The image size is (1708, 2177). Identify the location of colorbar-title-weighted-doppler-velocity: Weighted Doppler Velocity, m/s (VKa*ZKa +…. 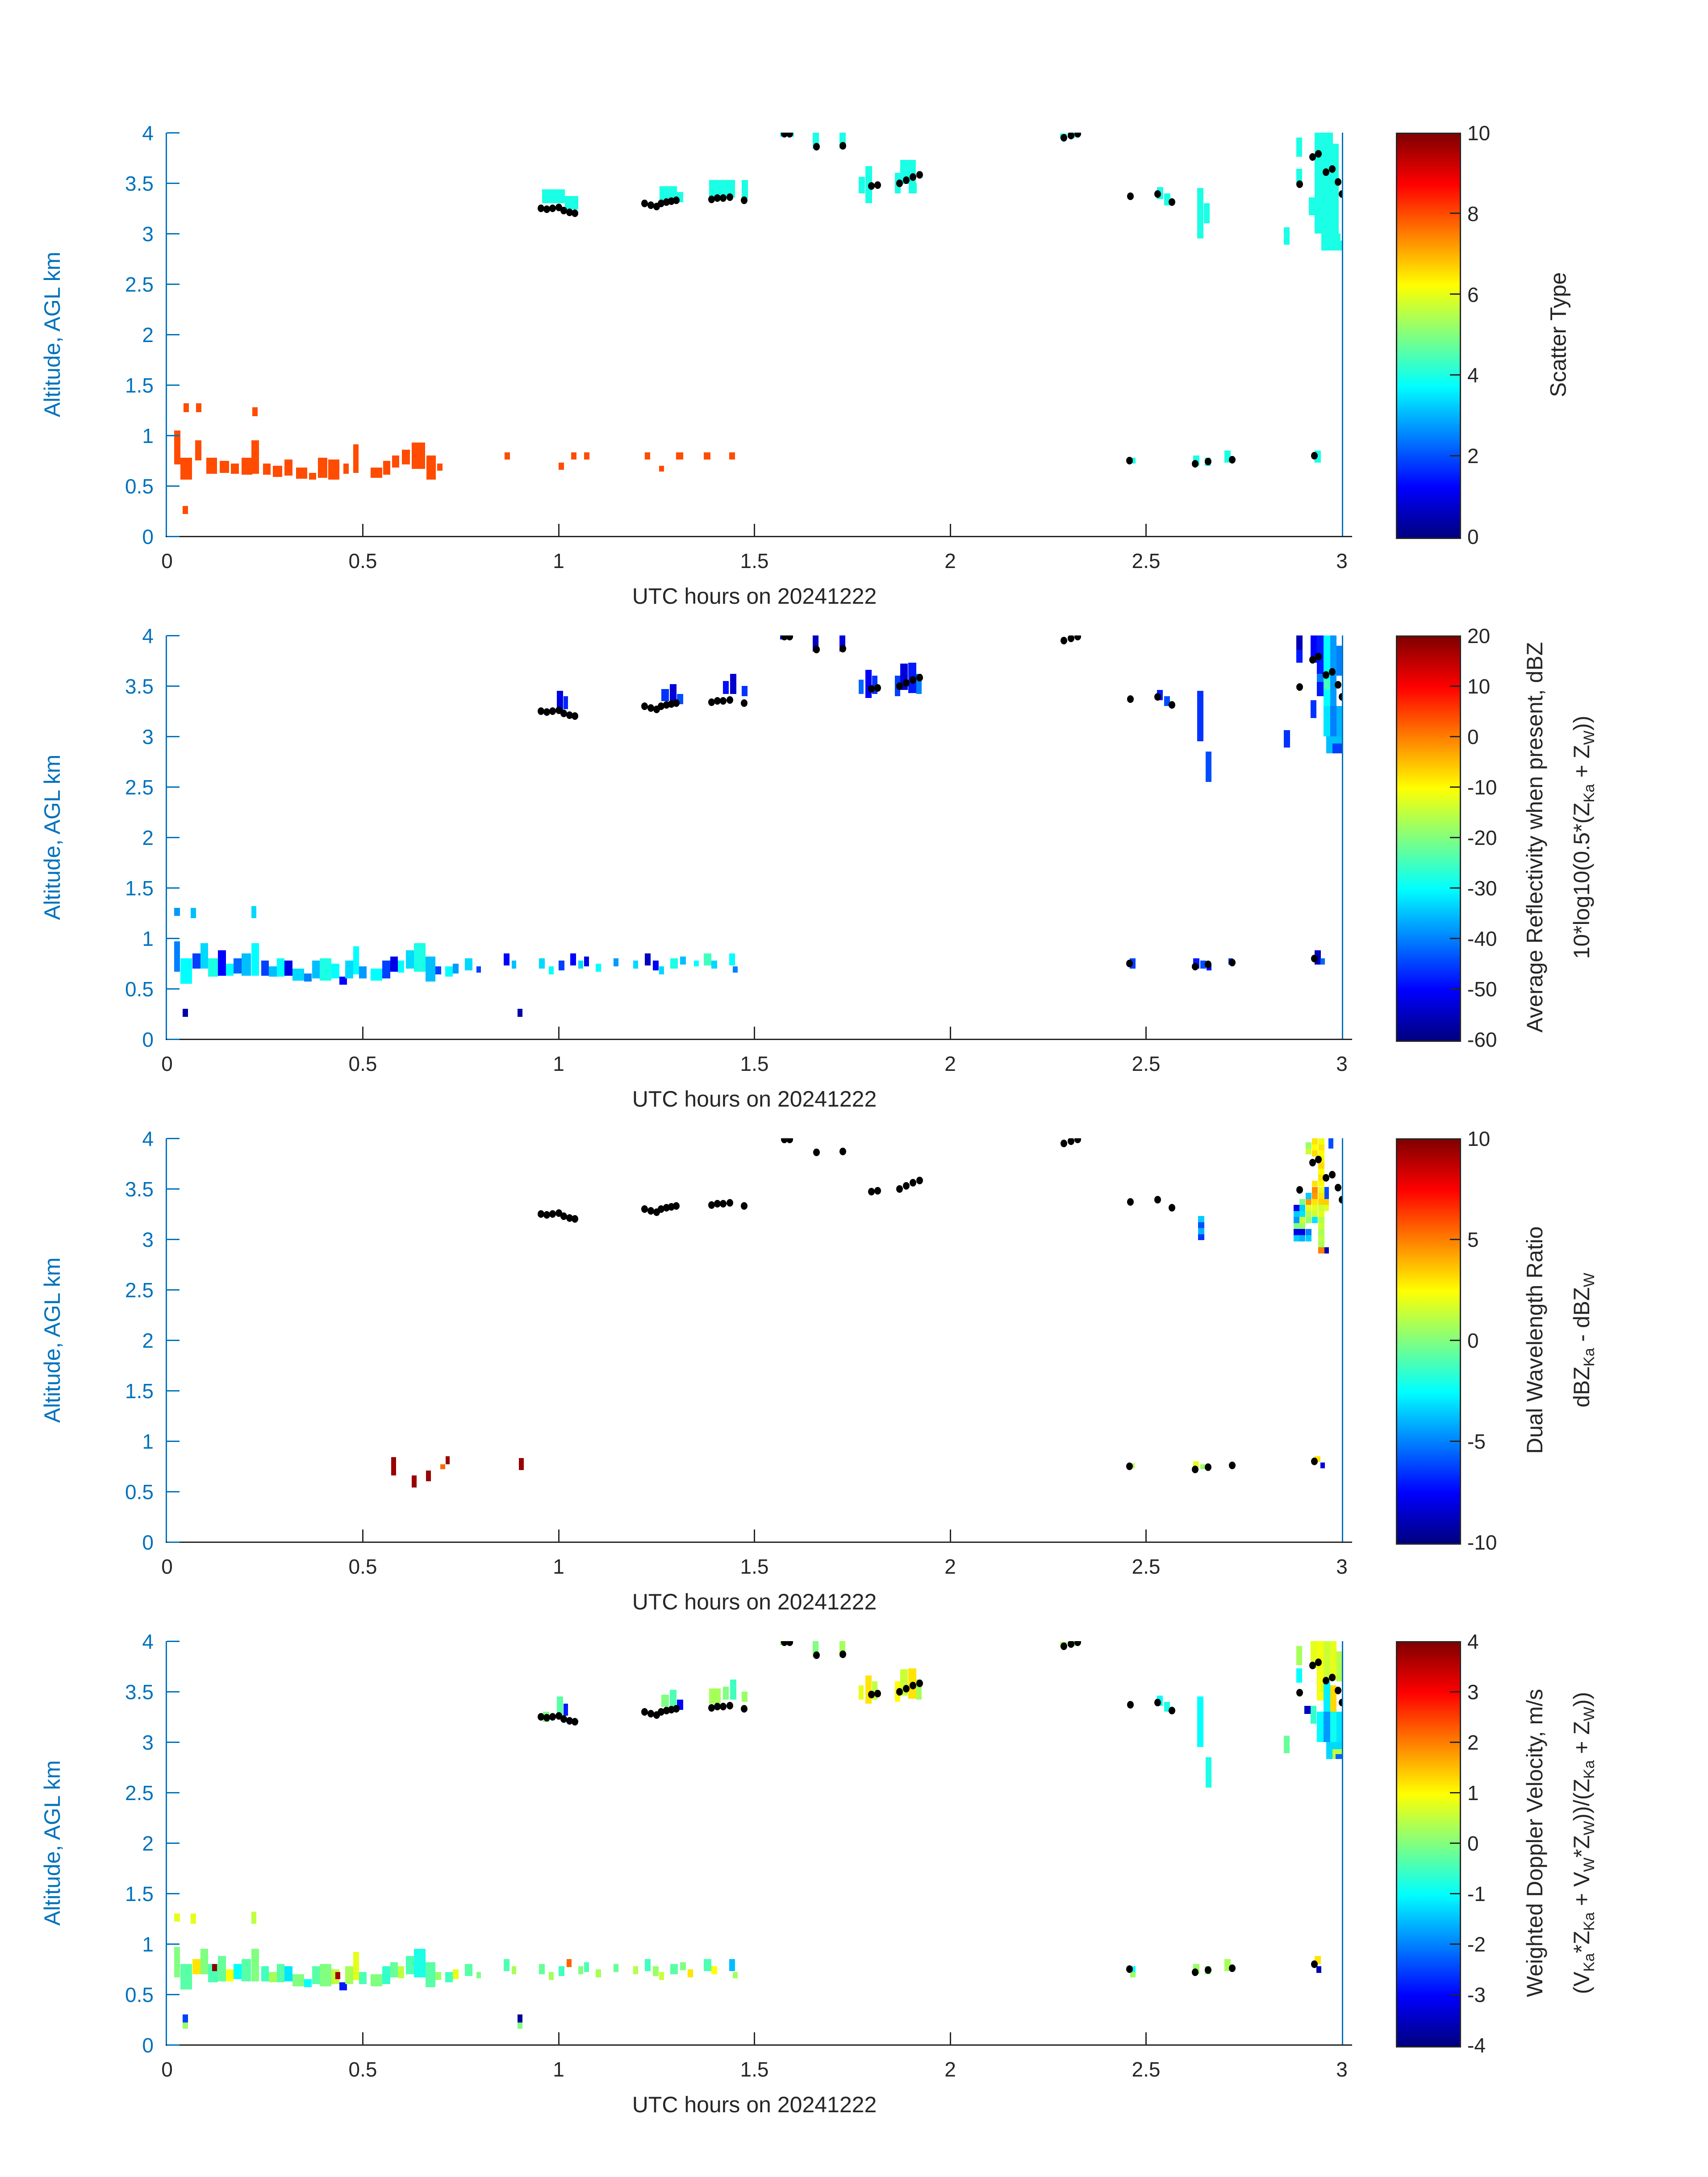
(1558, 1843).